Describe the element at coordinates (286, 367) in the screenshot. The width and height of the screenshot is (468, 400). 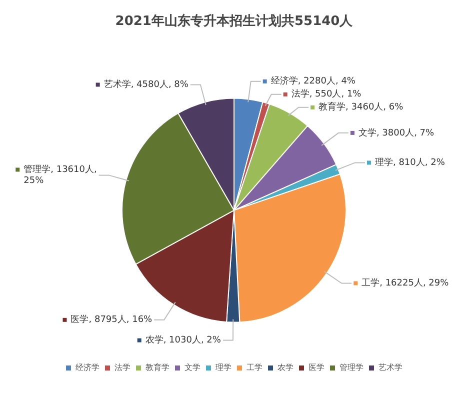
I see `legend-label: 农学` at that location.